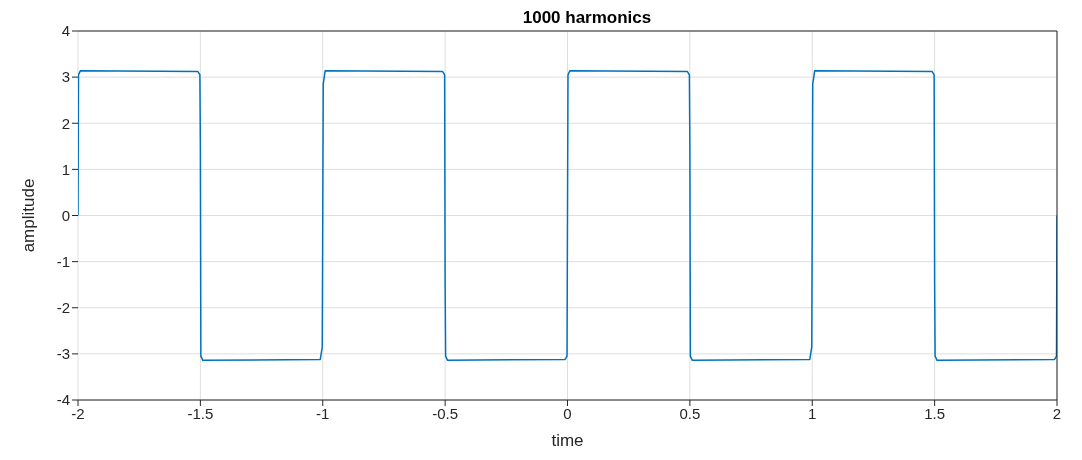  What do you see at coordinates (935, 413) in the screenshot?
I see `x-tick-label: 1.5` at bounding box center [935, 413].